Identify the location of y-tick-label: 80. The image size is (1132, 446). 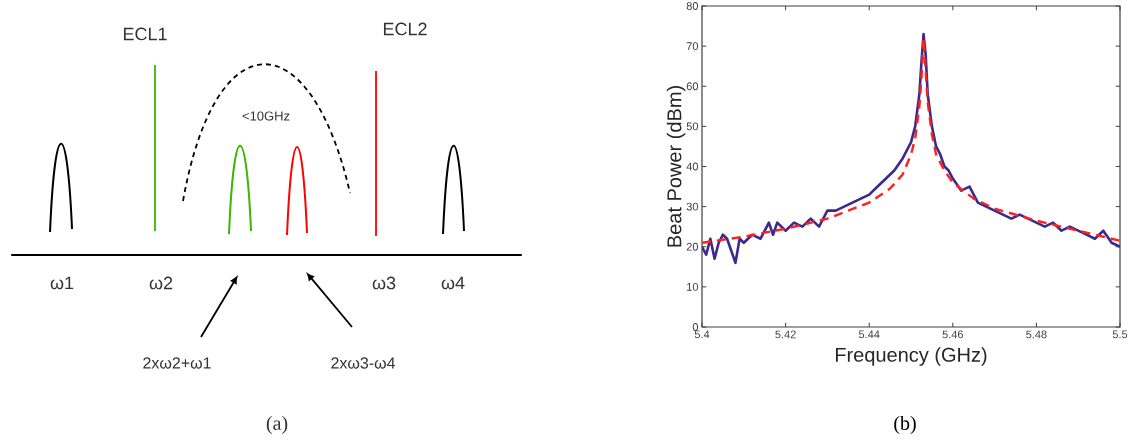
(692, 6).